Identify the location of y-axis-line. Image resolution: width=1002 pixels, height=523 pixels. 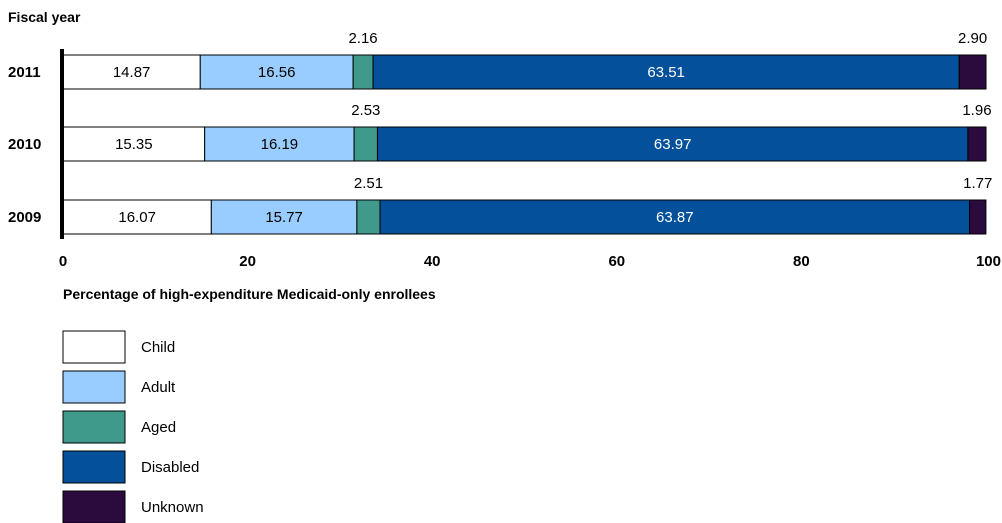
(62, 144).